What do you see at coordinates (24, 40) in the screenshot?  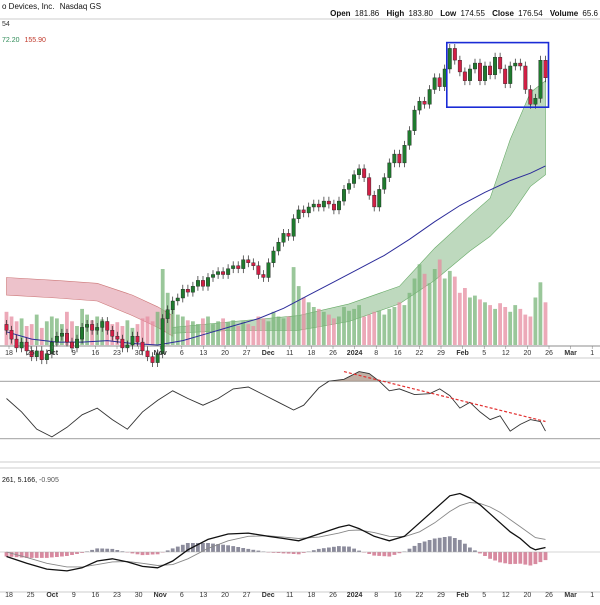 I see `legend-fragment-2: 72.20 155.90` at bounding box center [24, 40].